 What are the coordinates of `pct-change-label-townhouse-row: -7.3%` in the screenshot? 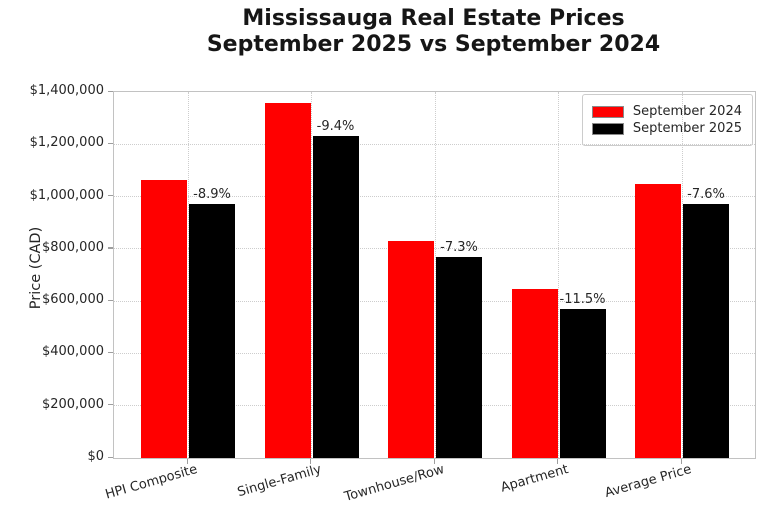 It's located at (459, 247).